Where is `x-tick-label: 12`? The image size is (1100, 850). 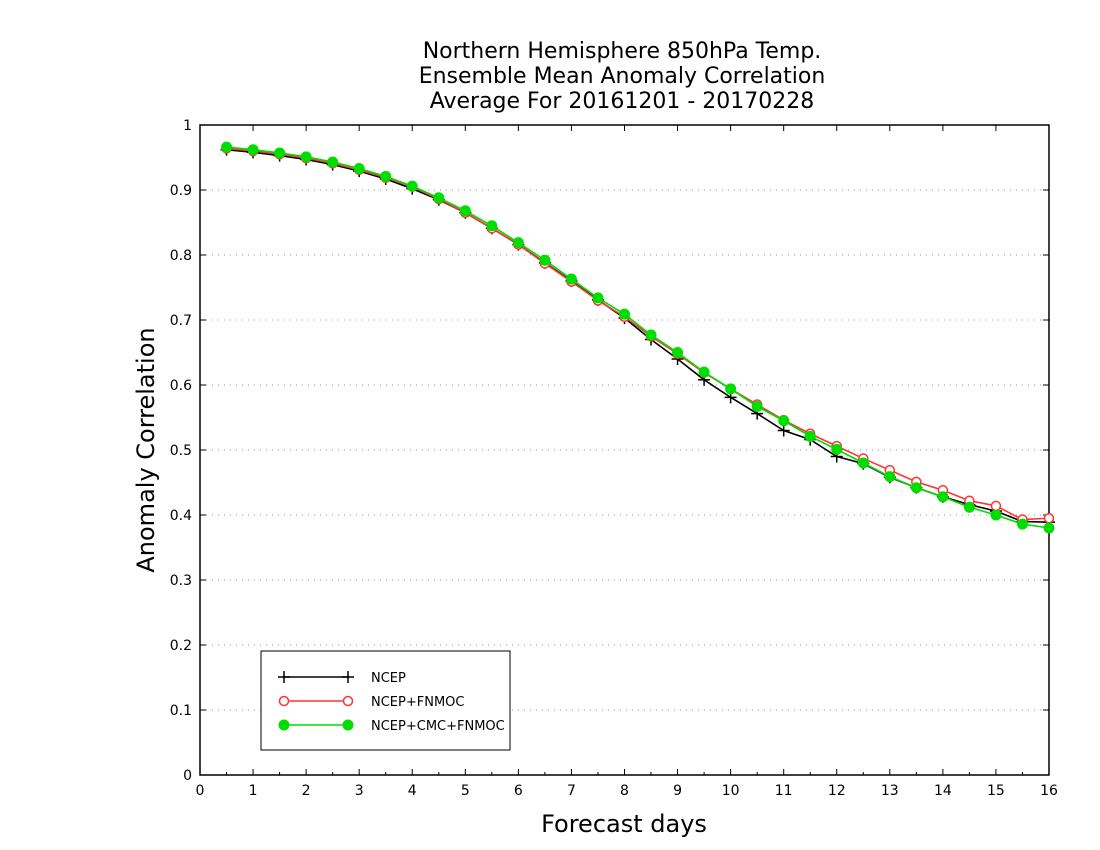 x-tick-label: 12 is located at coordinates (837, 791).